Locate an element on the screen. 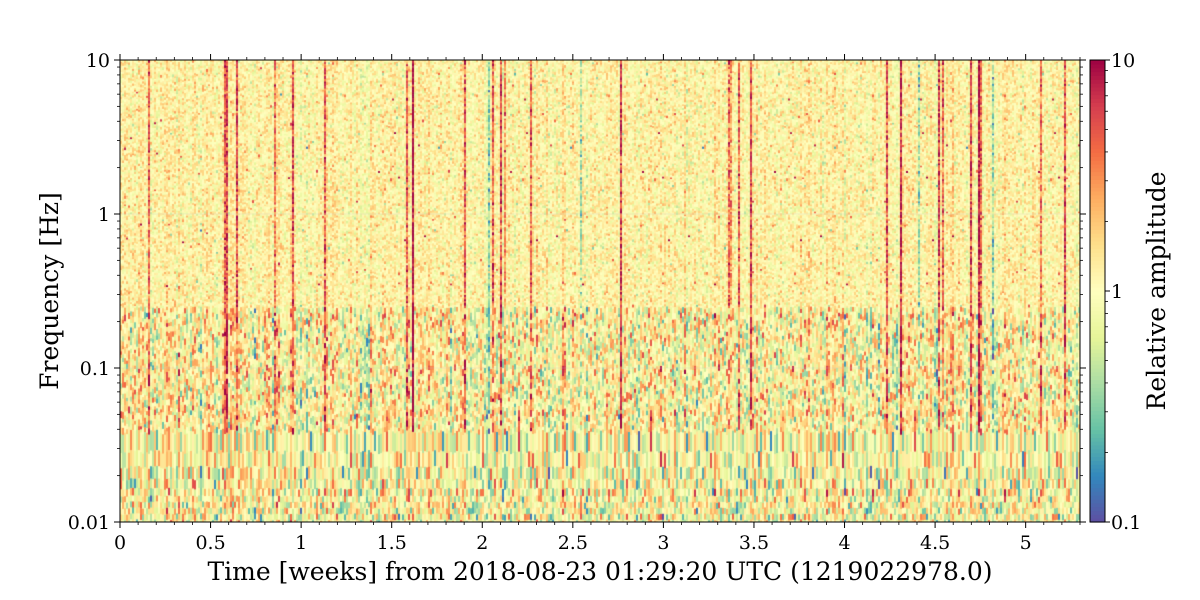  colorbar-axis: 0.1 1 10 is located at coordinates (1123, 292).